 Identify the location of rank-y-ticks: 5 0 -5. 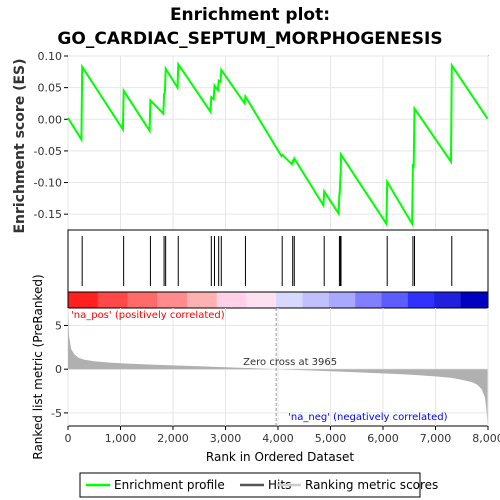
(59, 369).